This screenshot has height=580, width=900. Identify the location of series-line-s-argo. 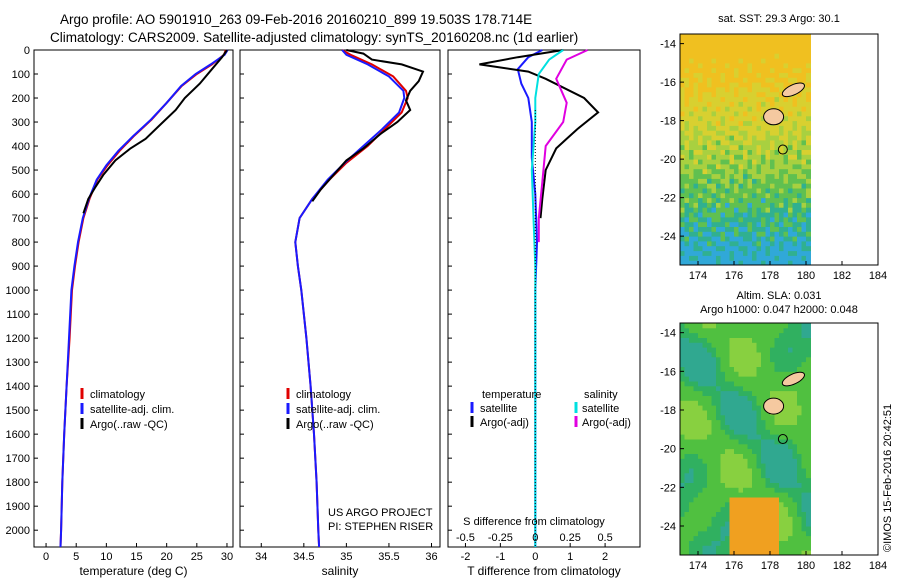
(563, 146).